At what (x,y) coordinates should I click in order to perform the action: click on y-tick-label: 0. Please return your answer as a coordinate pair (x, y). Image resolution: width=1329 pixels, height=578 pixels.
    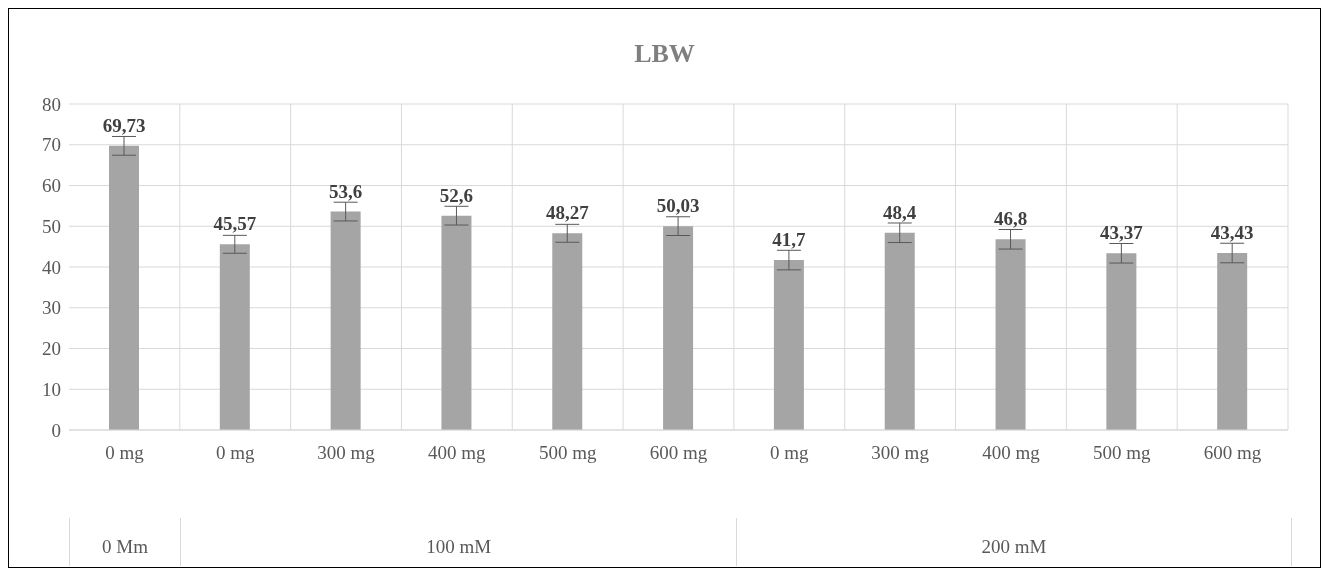
    Looking at the image, I should click on (56, 430).